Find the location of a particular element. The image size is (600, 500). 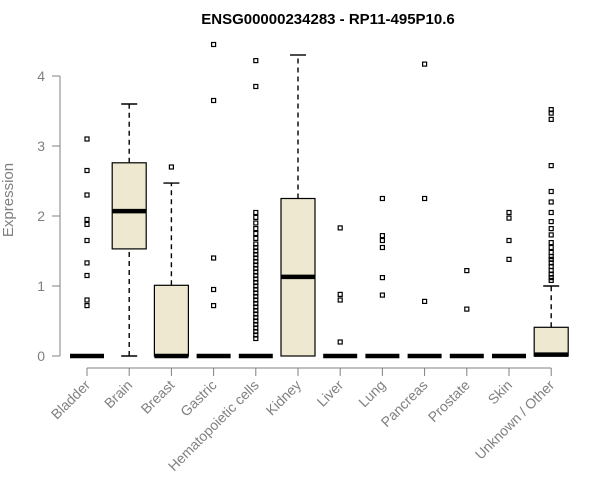

x-tick-label: Unknown / Other is located at coordinates (515, 420).